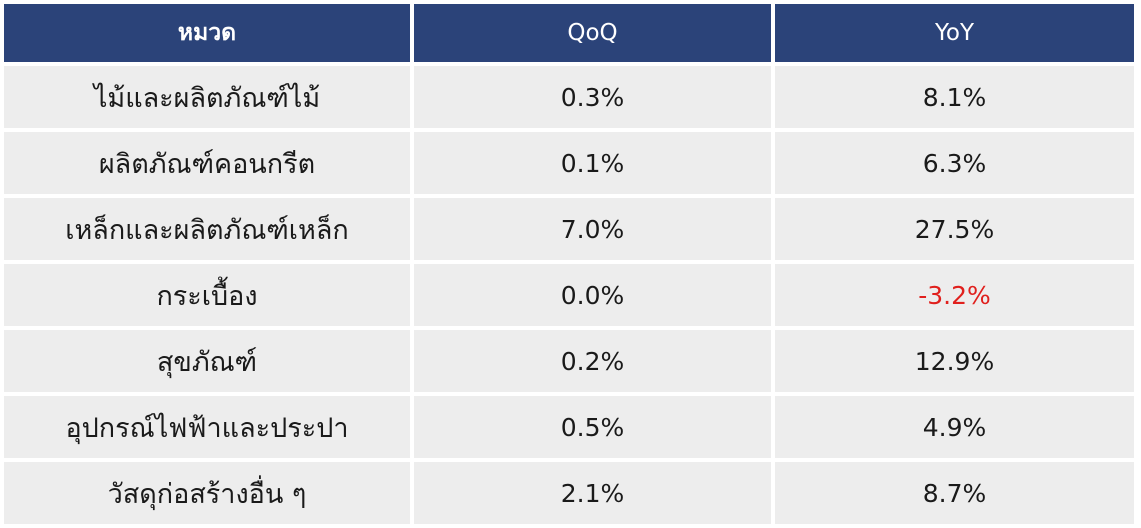 Image resolution: width=1141 pixels, height=528 pixels. Describe the element at coordinates (954, 97) in the screenshot. I see `yoy-cell: 8.1%` at that location.